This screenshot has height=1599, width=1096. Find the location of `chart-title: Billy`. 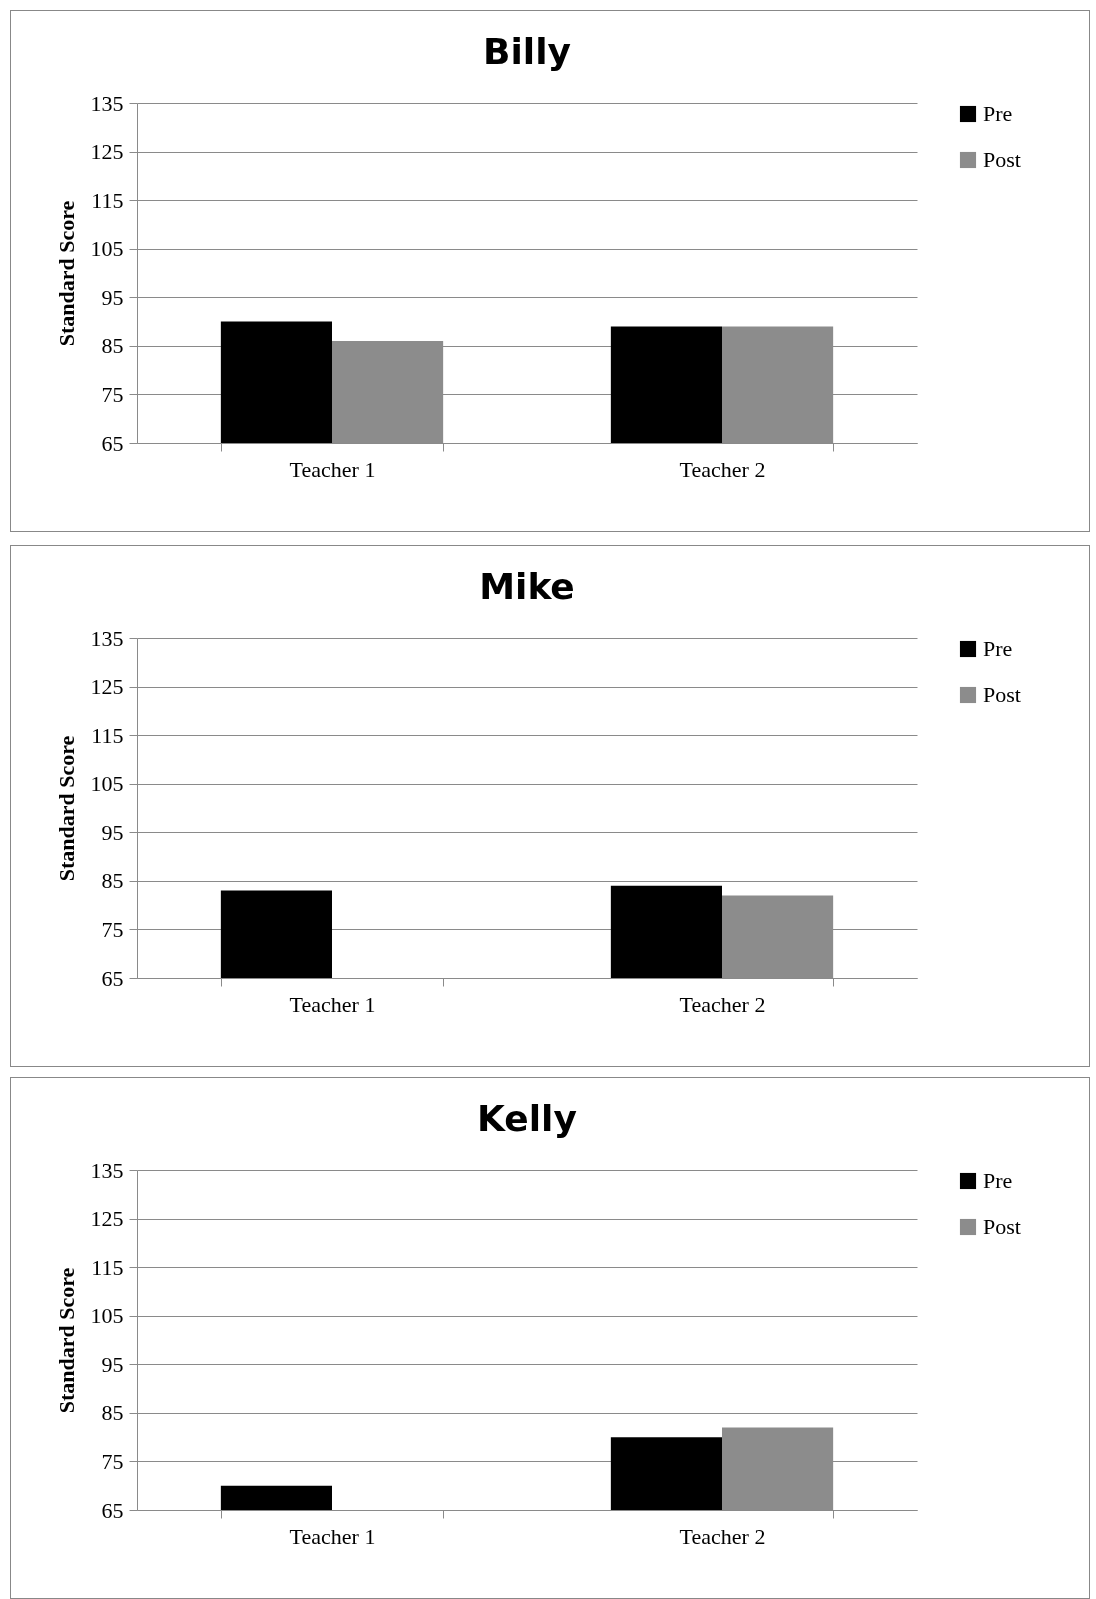

chart-title: Billy is located at coordinates (527, 51).